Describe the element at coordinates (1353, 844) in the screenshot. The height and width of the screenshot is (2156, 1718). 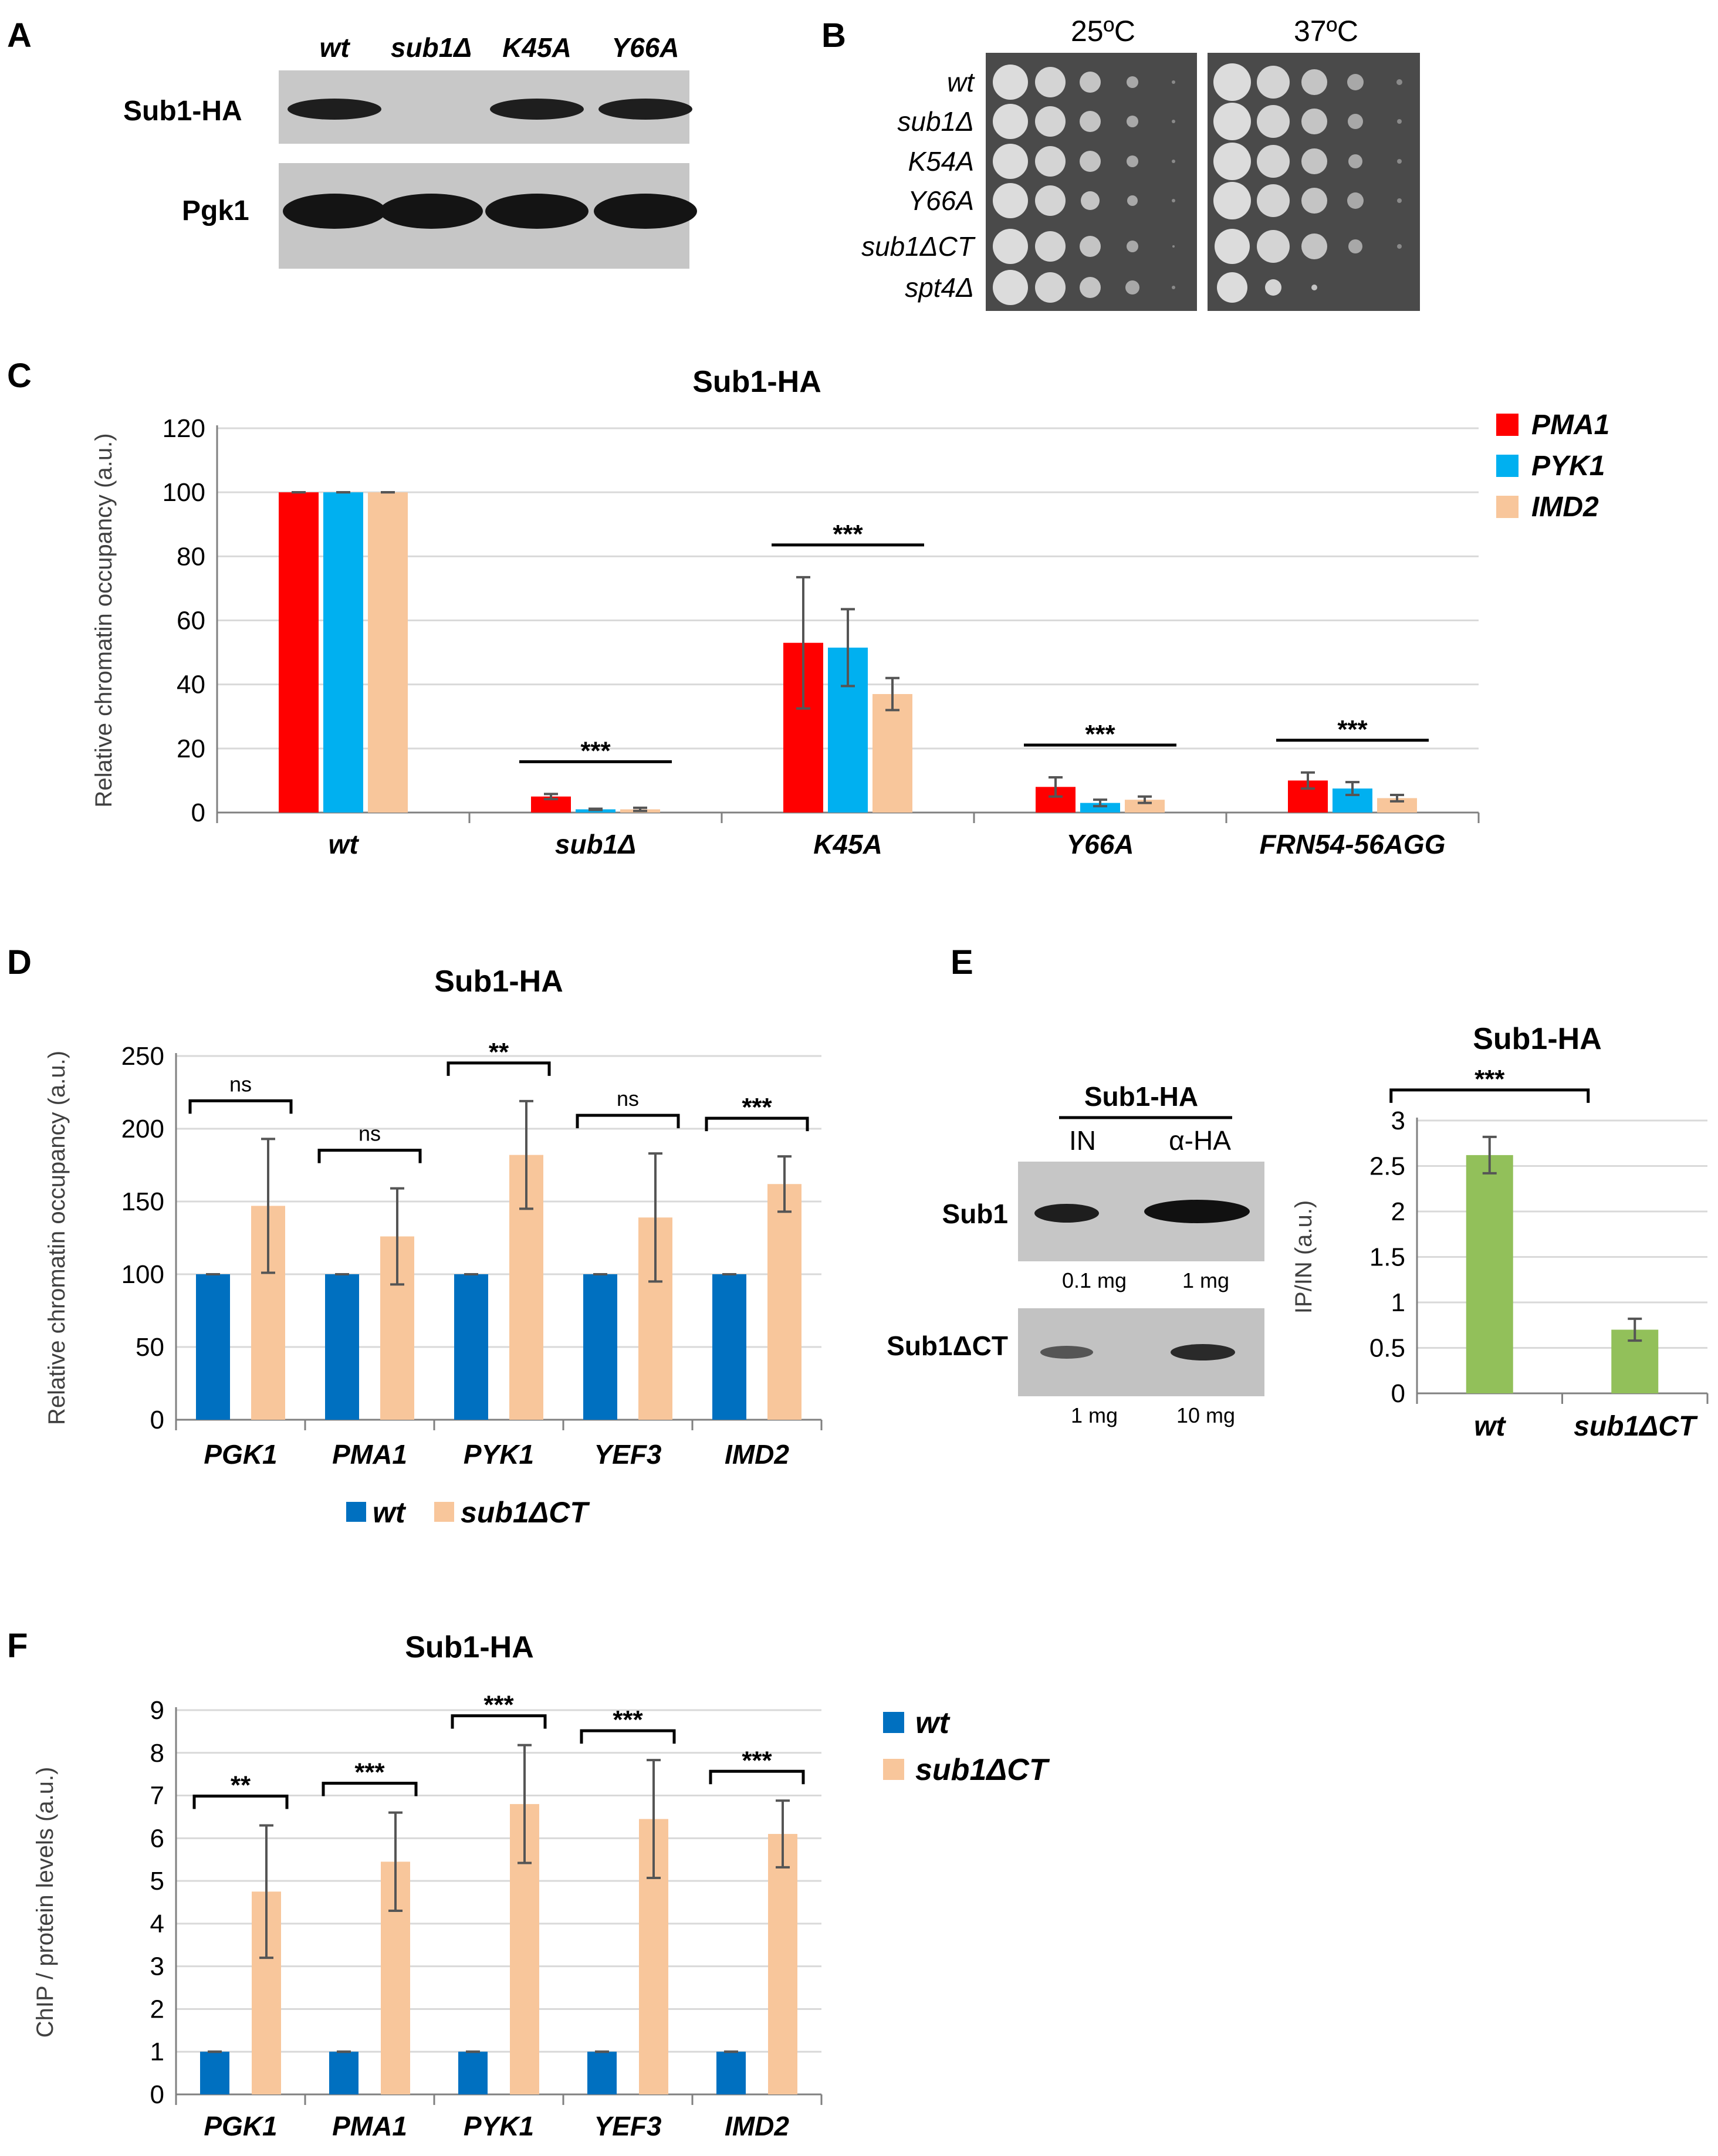
I see `x-category-label: FRN54-56AGG` at that location.